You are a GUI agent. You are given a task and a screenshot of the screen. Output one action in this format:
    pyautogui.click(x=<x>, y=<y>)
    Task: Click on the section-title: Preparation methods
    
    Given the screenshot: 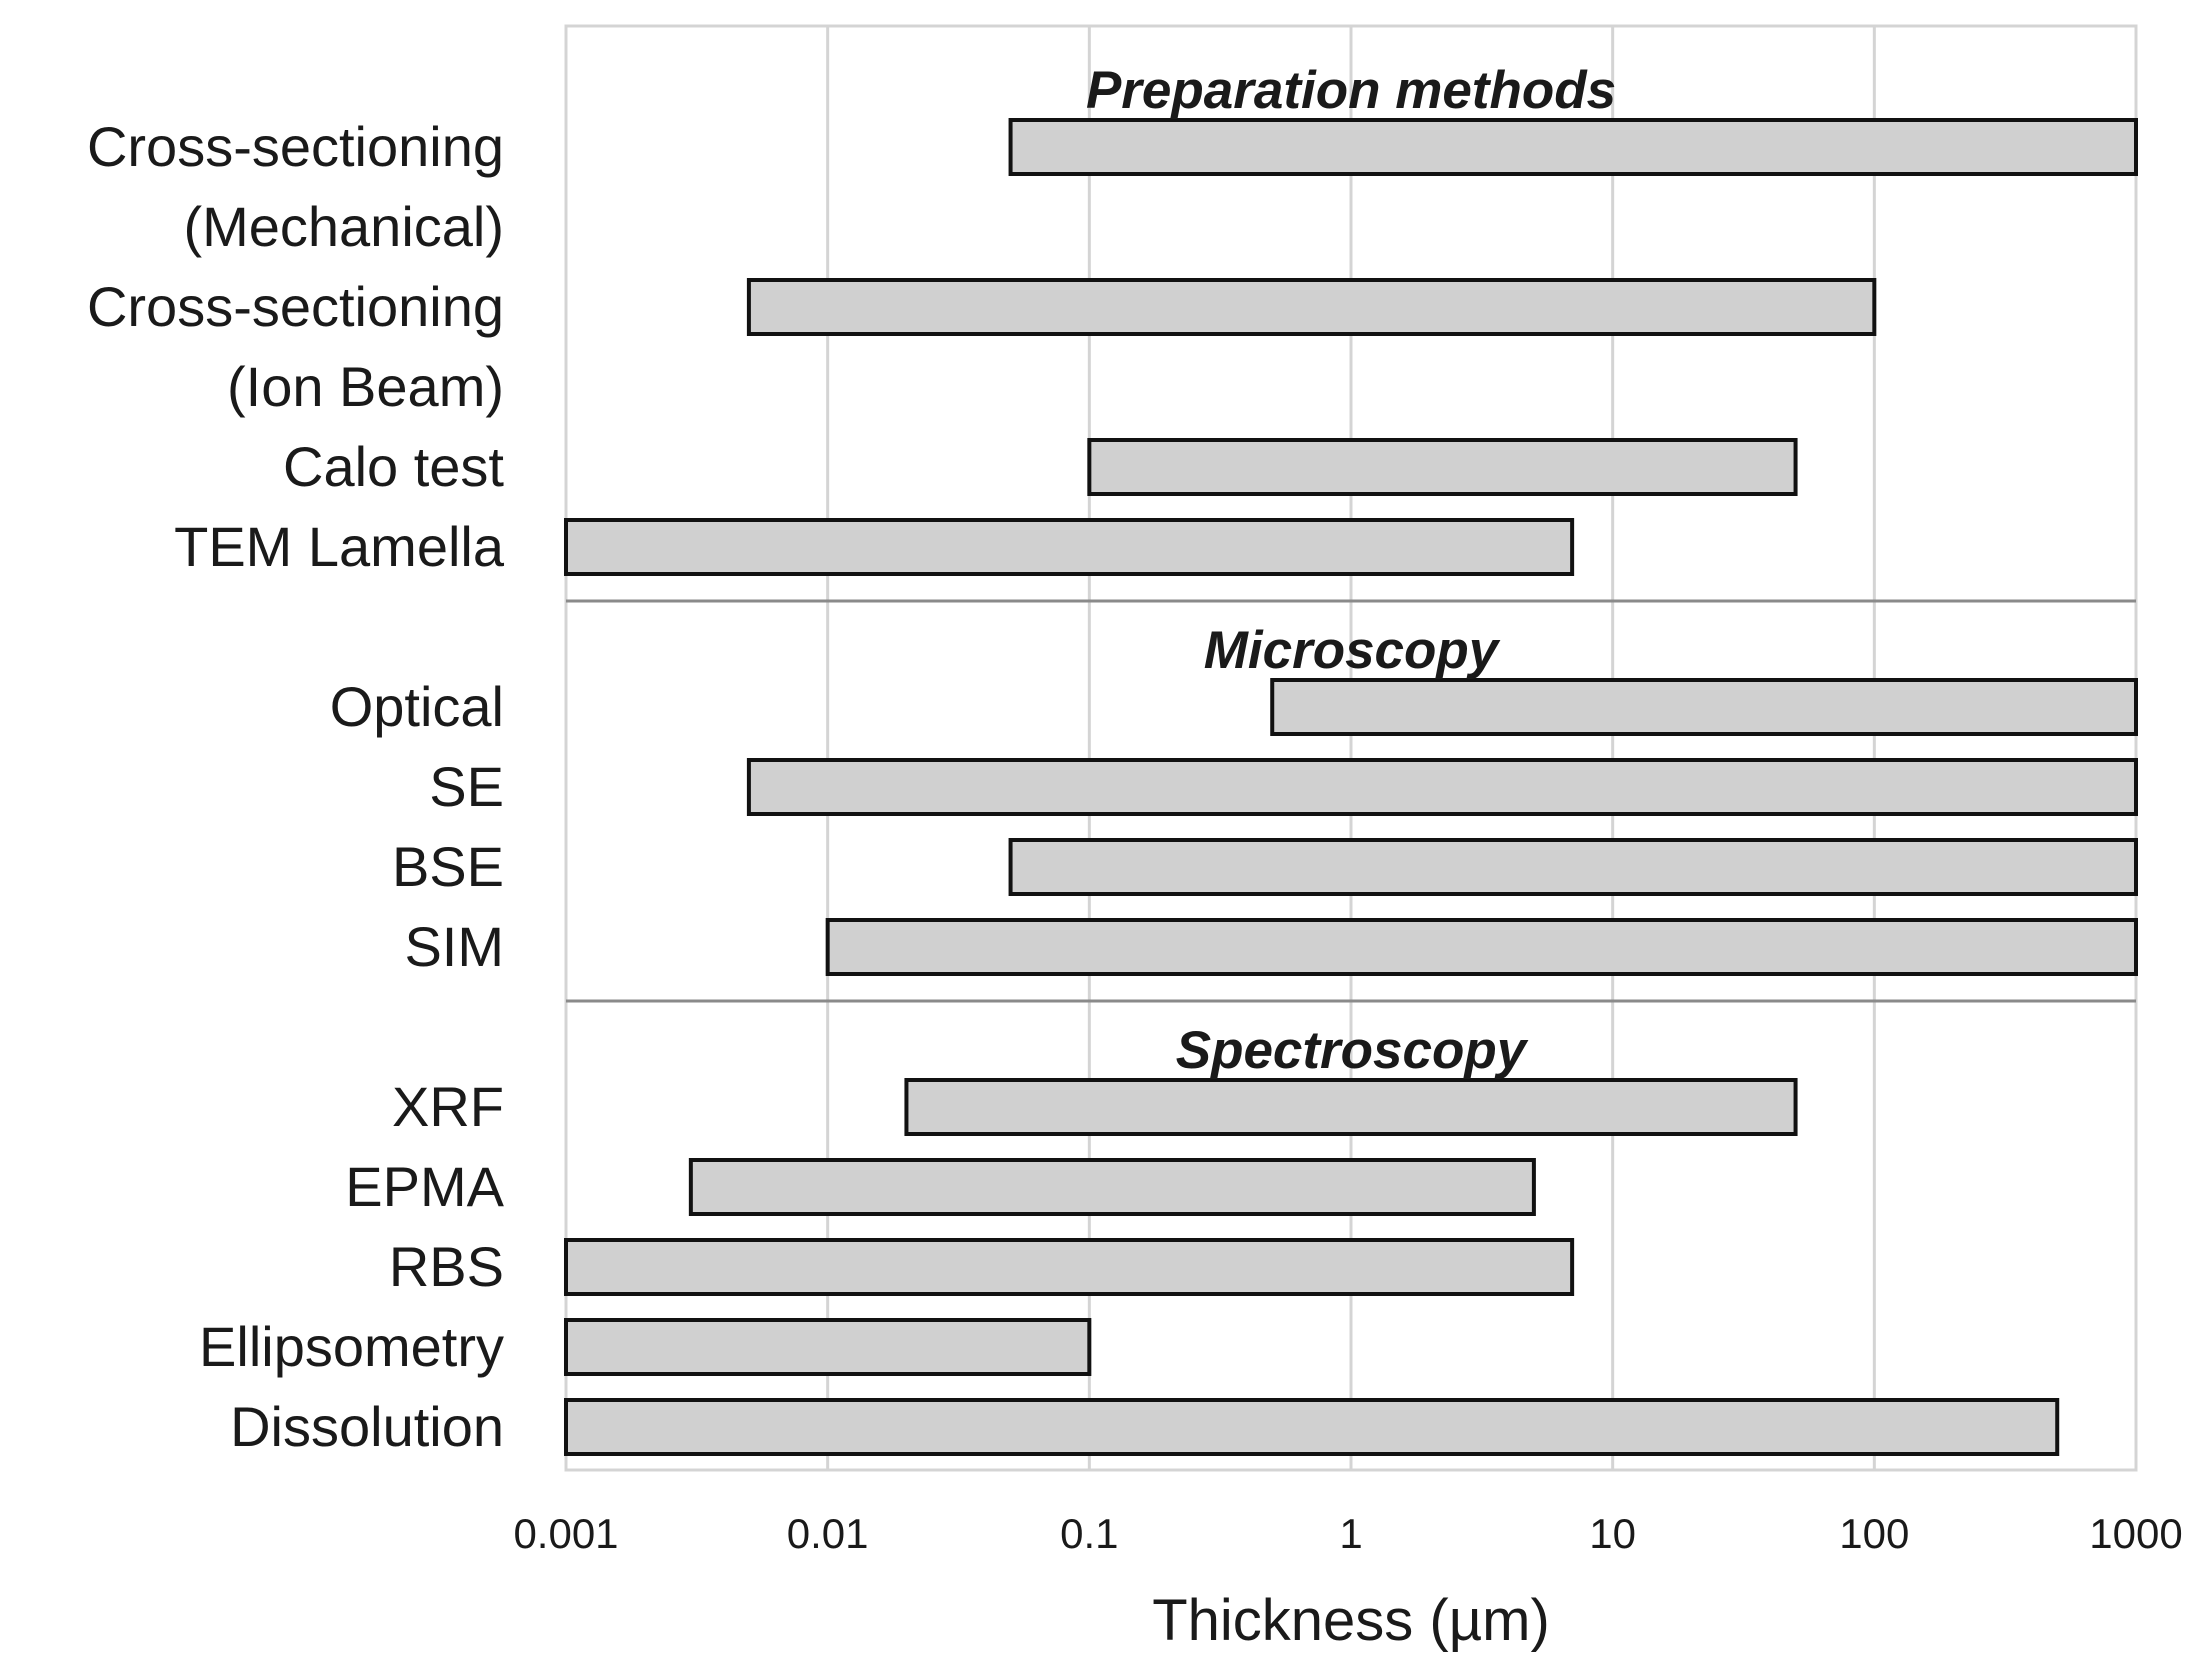 What is the action you would take?
    pyautogui.click(x=1351, y=90)
    